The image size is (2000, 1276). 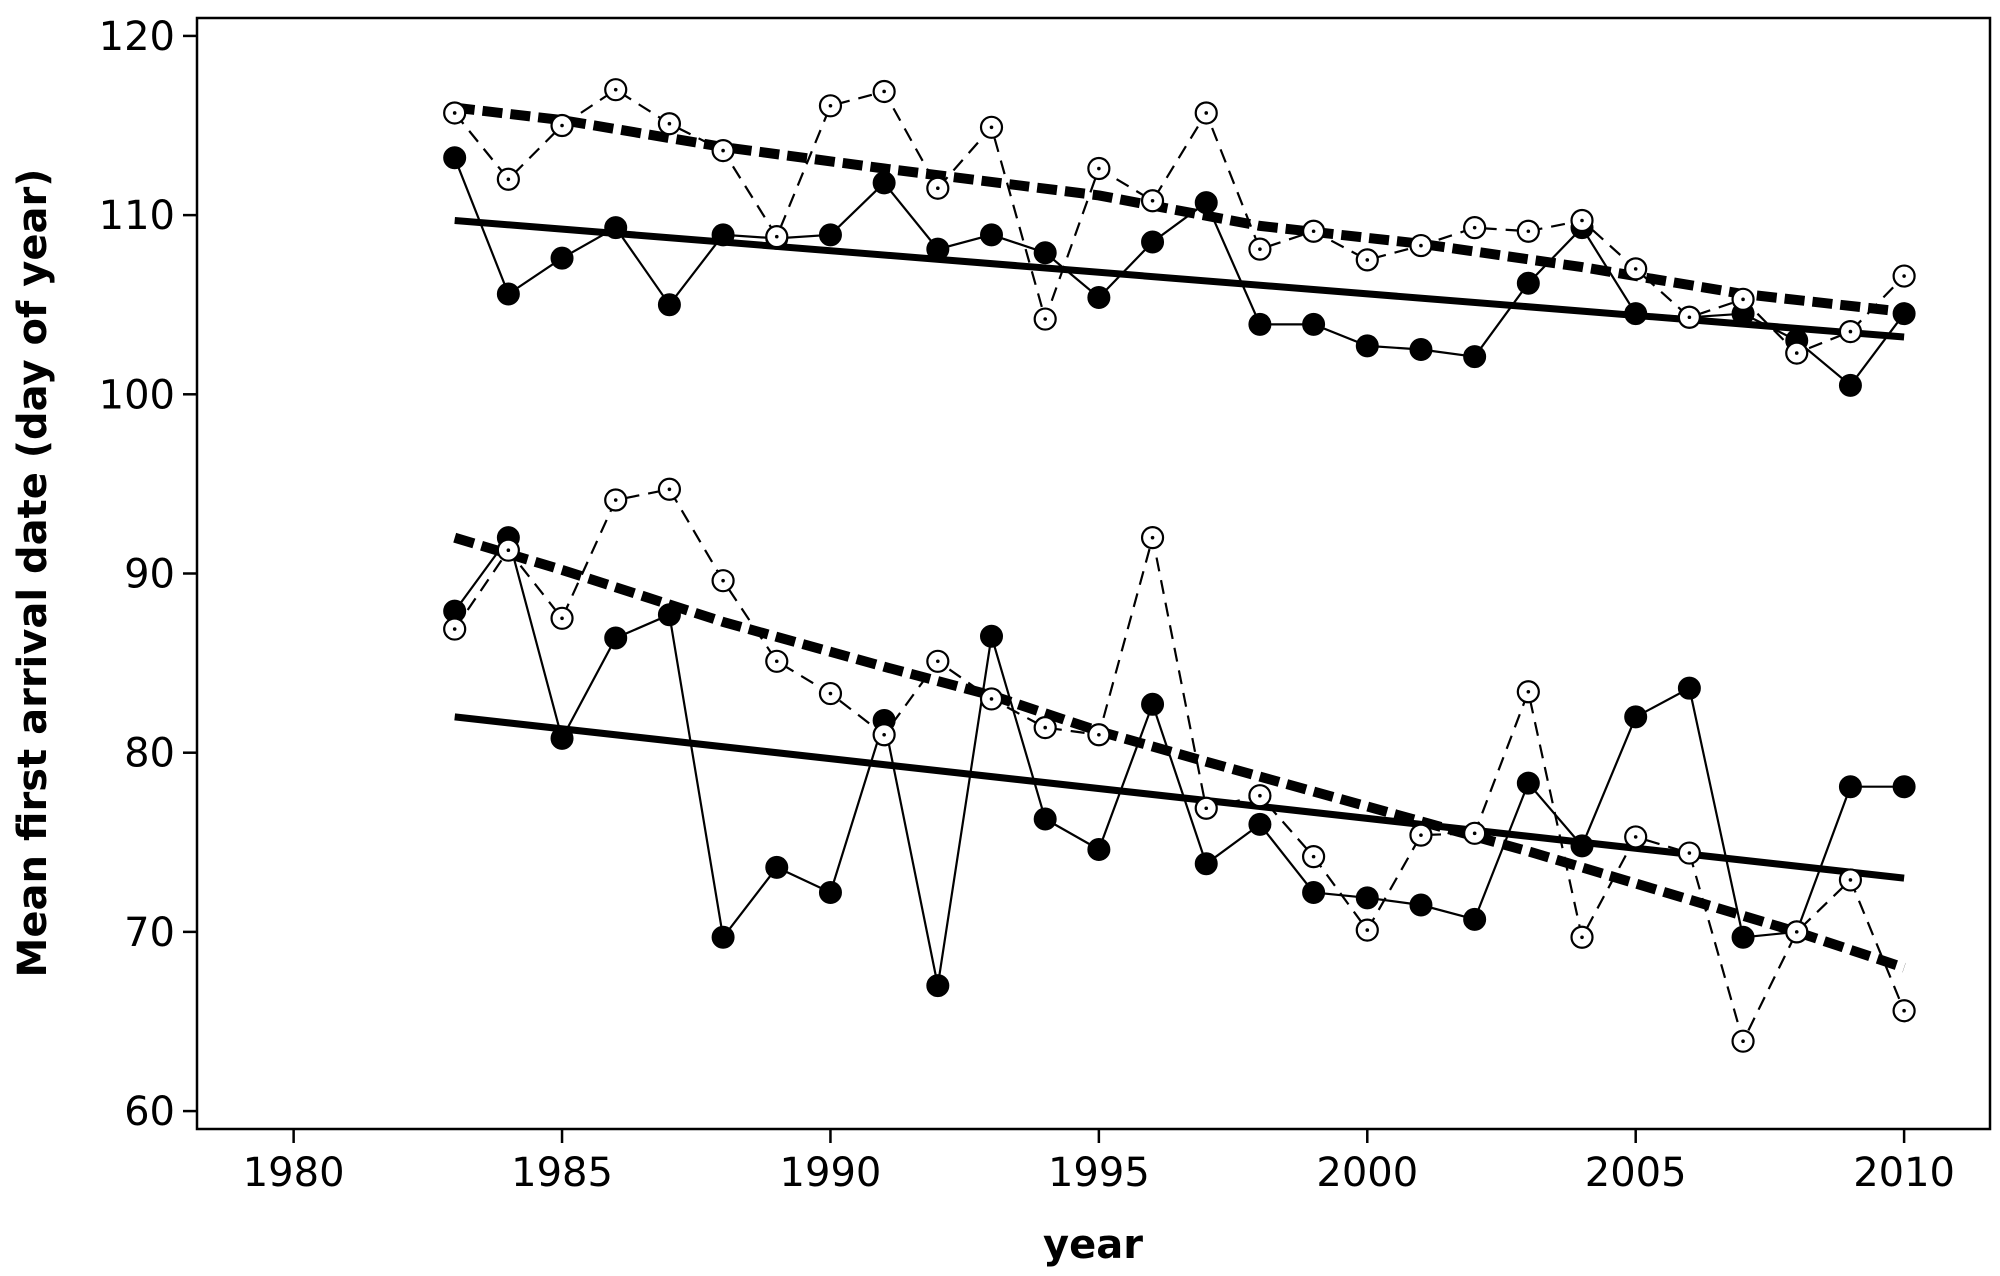 I want to click on y-axis: 60 70 80 90 100 110 120, so click(x=148, y=574).